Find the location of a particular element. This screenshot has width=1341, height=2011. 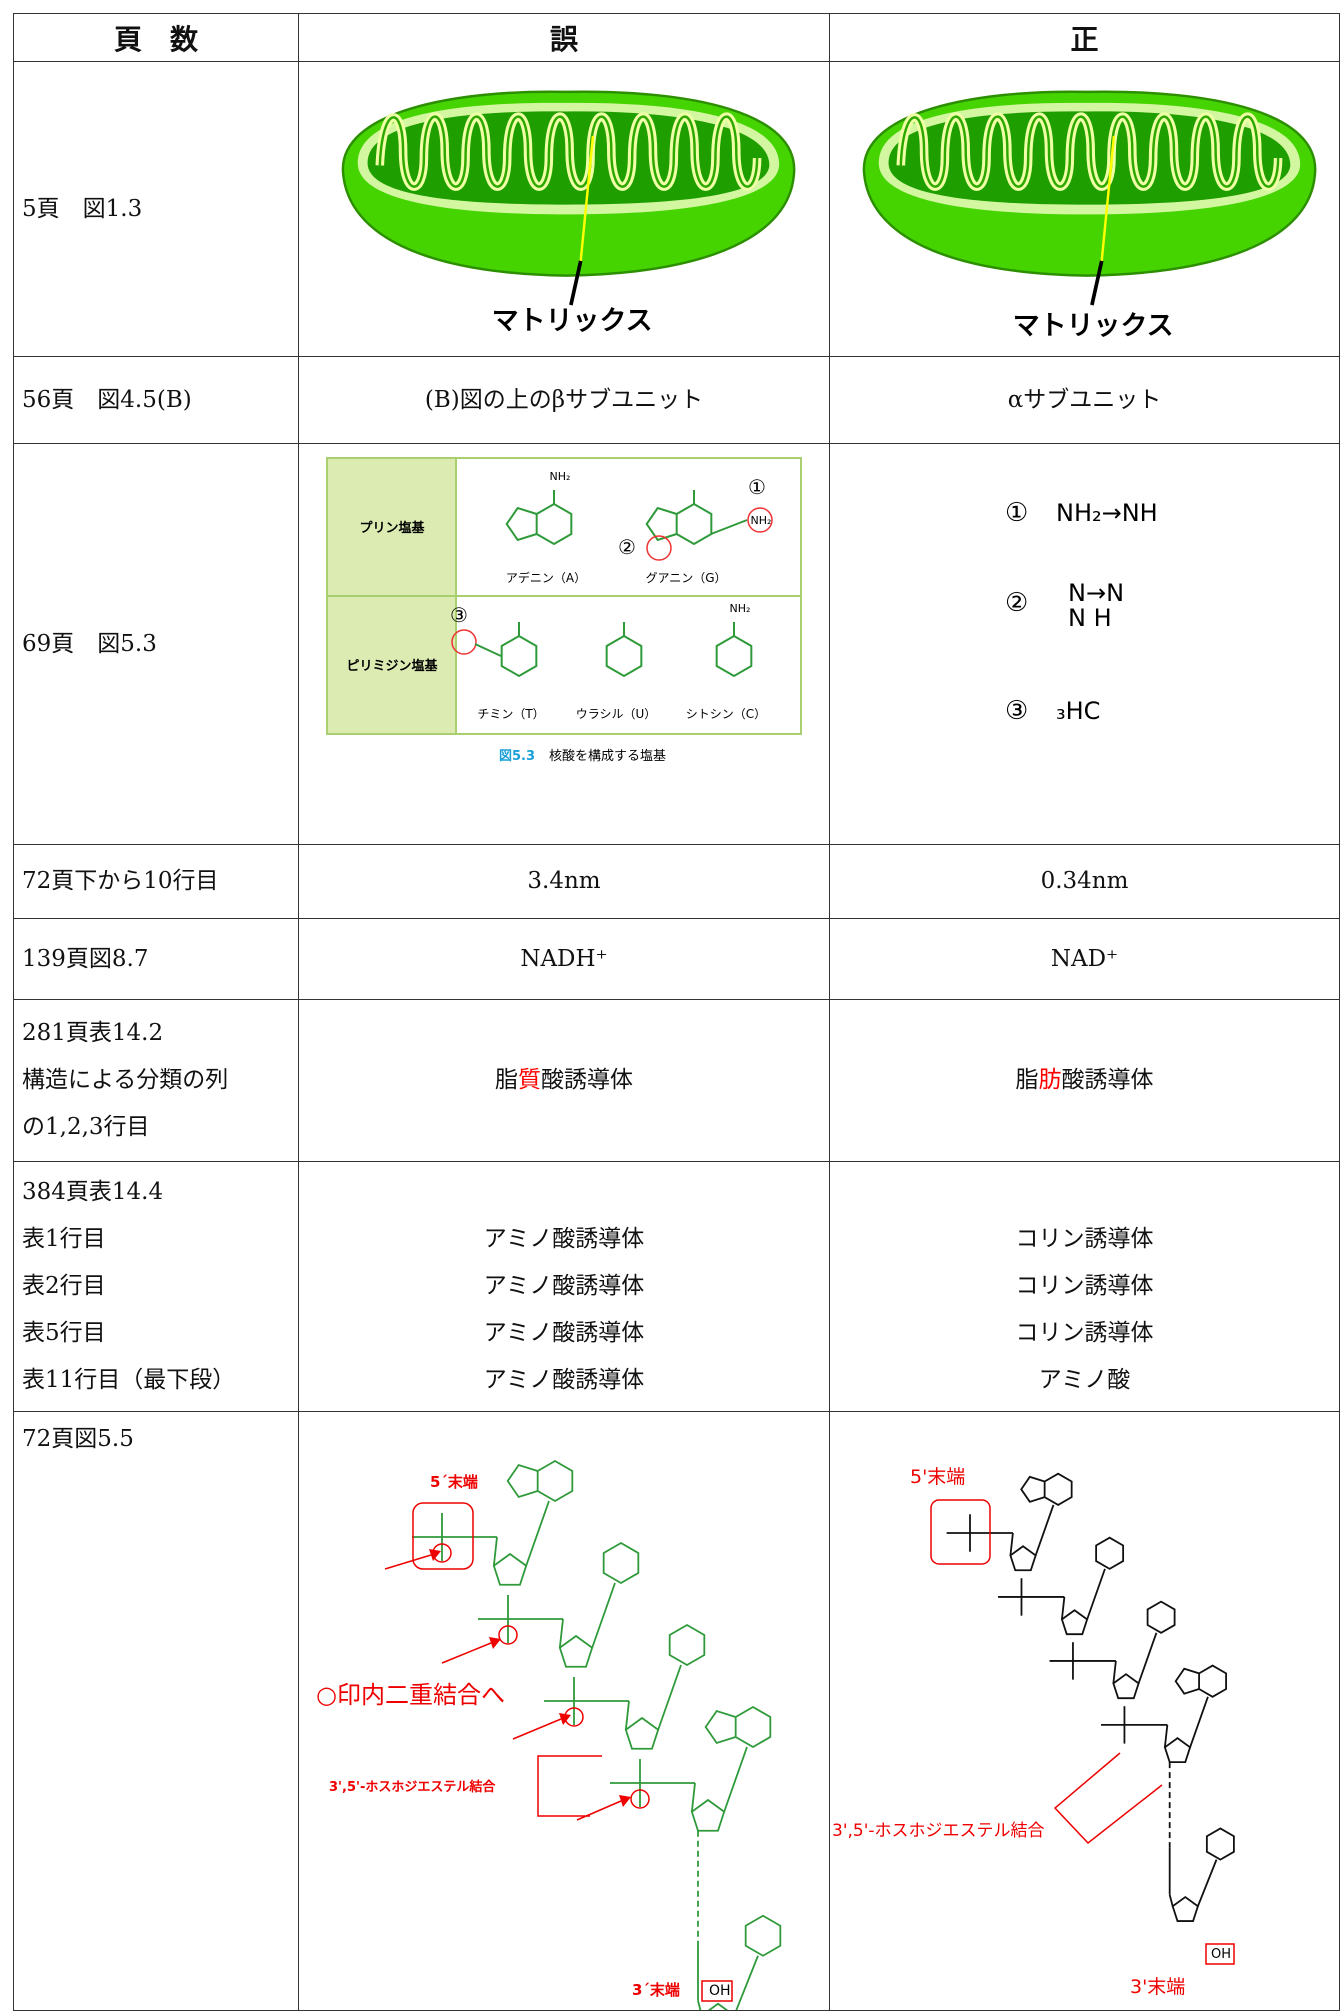

page-cell: 384頁表14.4 表1行目 表2行目 表5行目 表11行目（最下段） is located at coordinates (156, 1286).